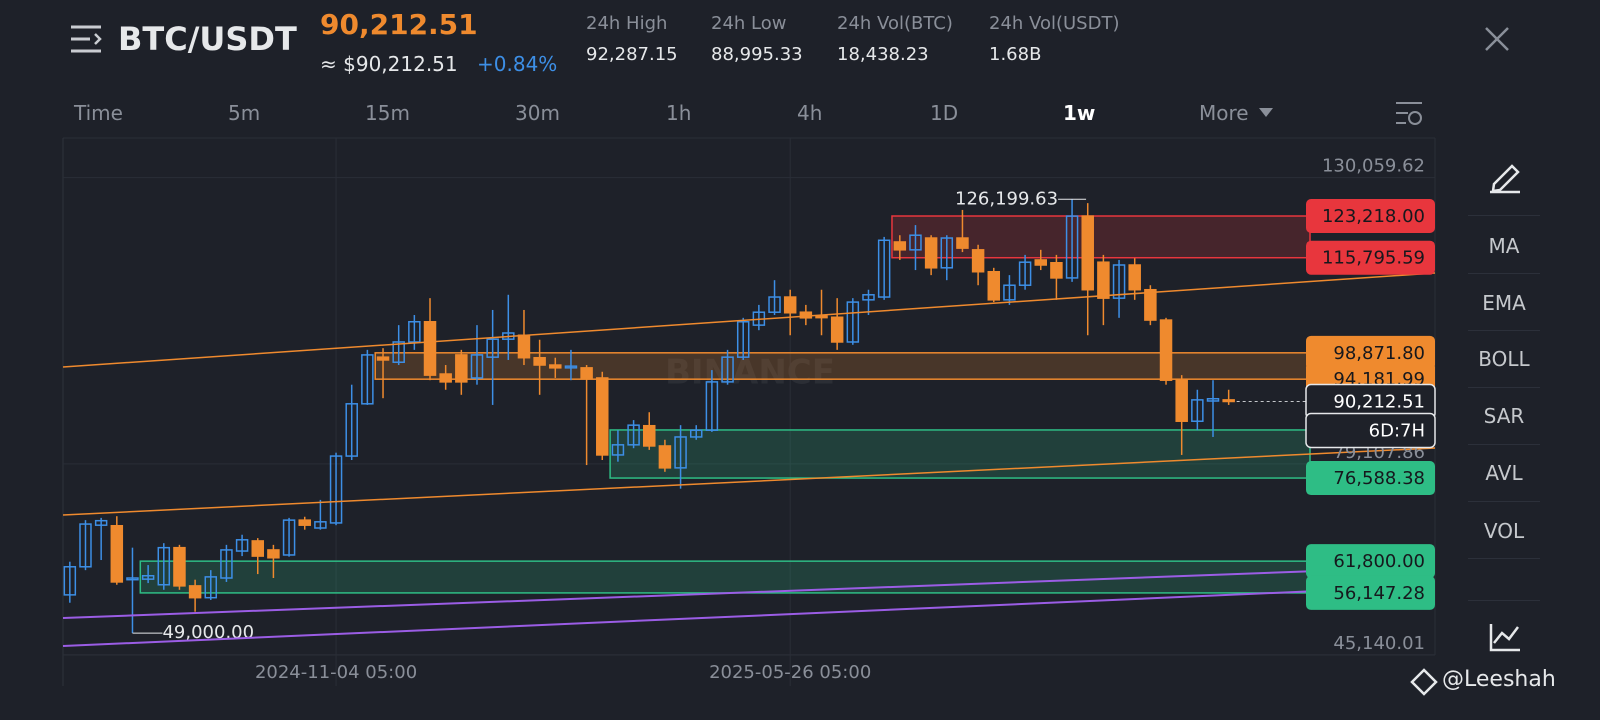 This screenshot has width=1600, height=720. I want to click on tab: 1D, so click(944, 113).